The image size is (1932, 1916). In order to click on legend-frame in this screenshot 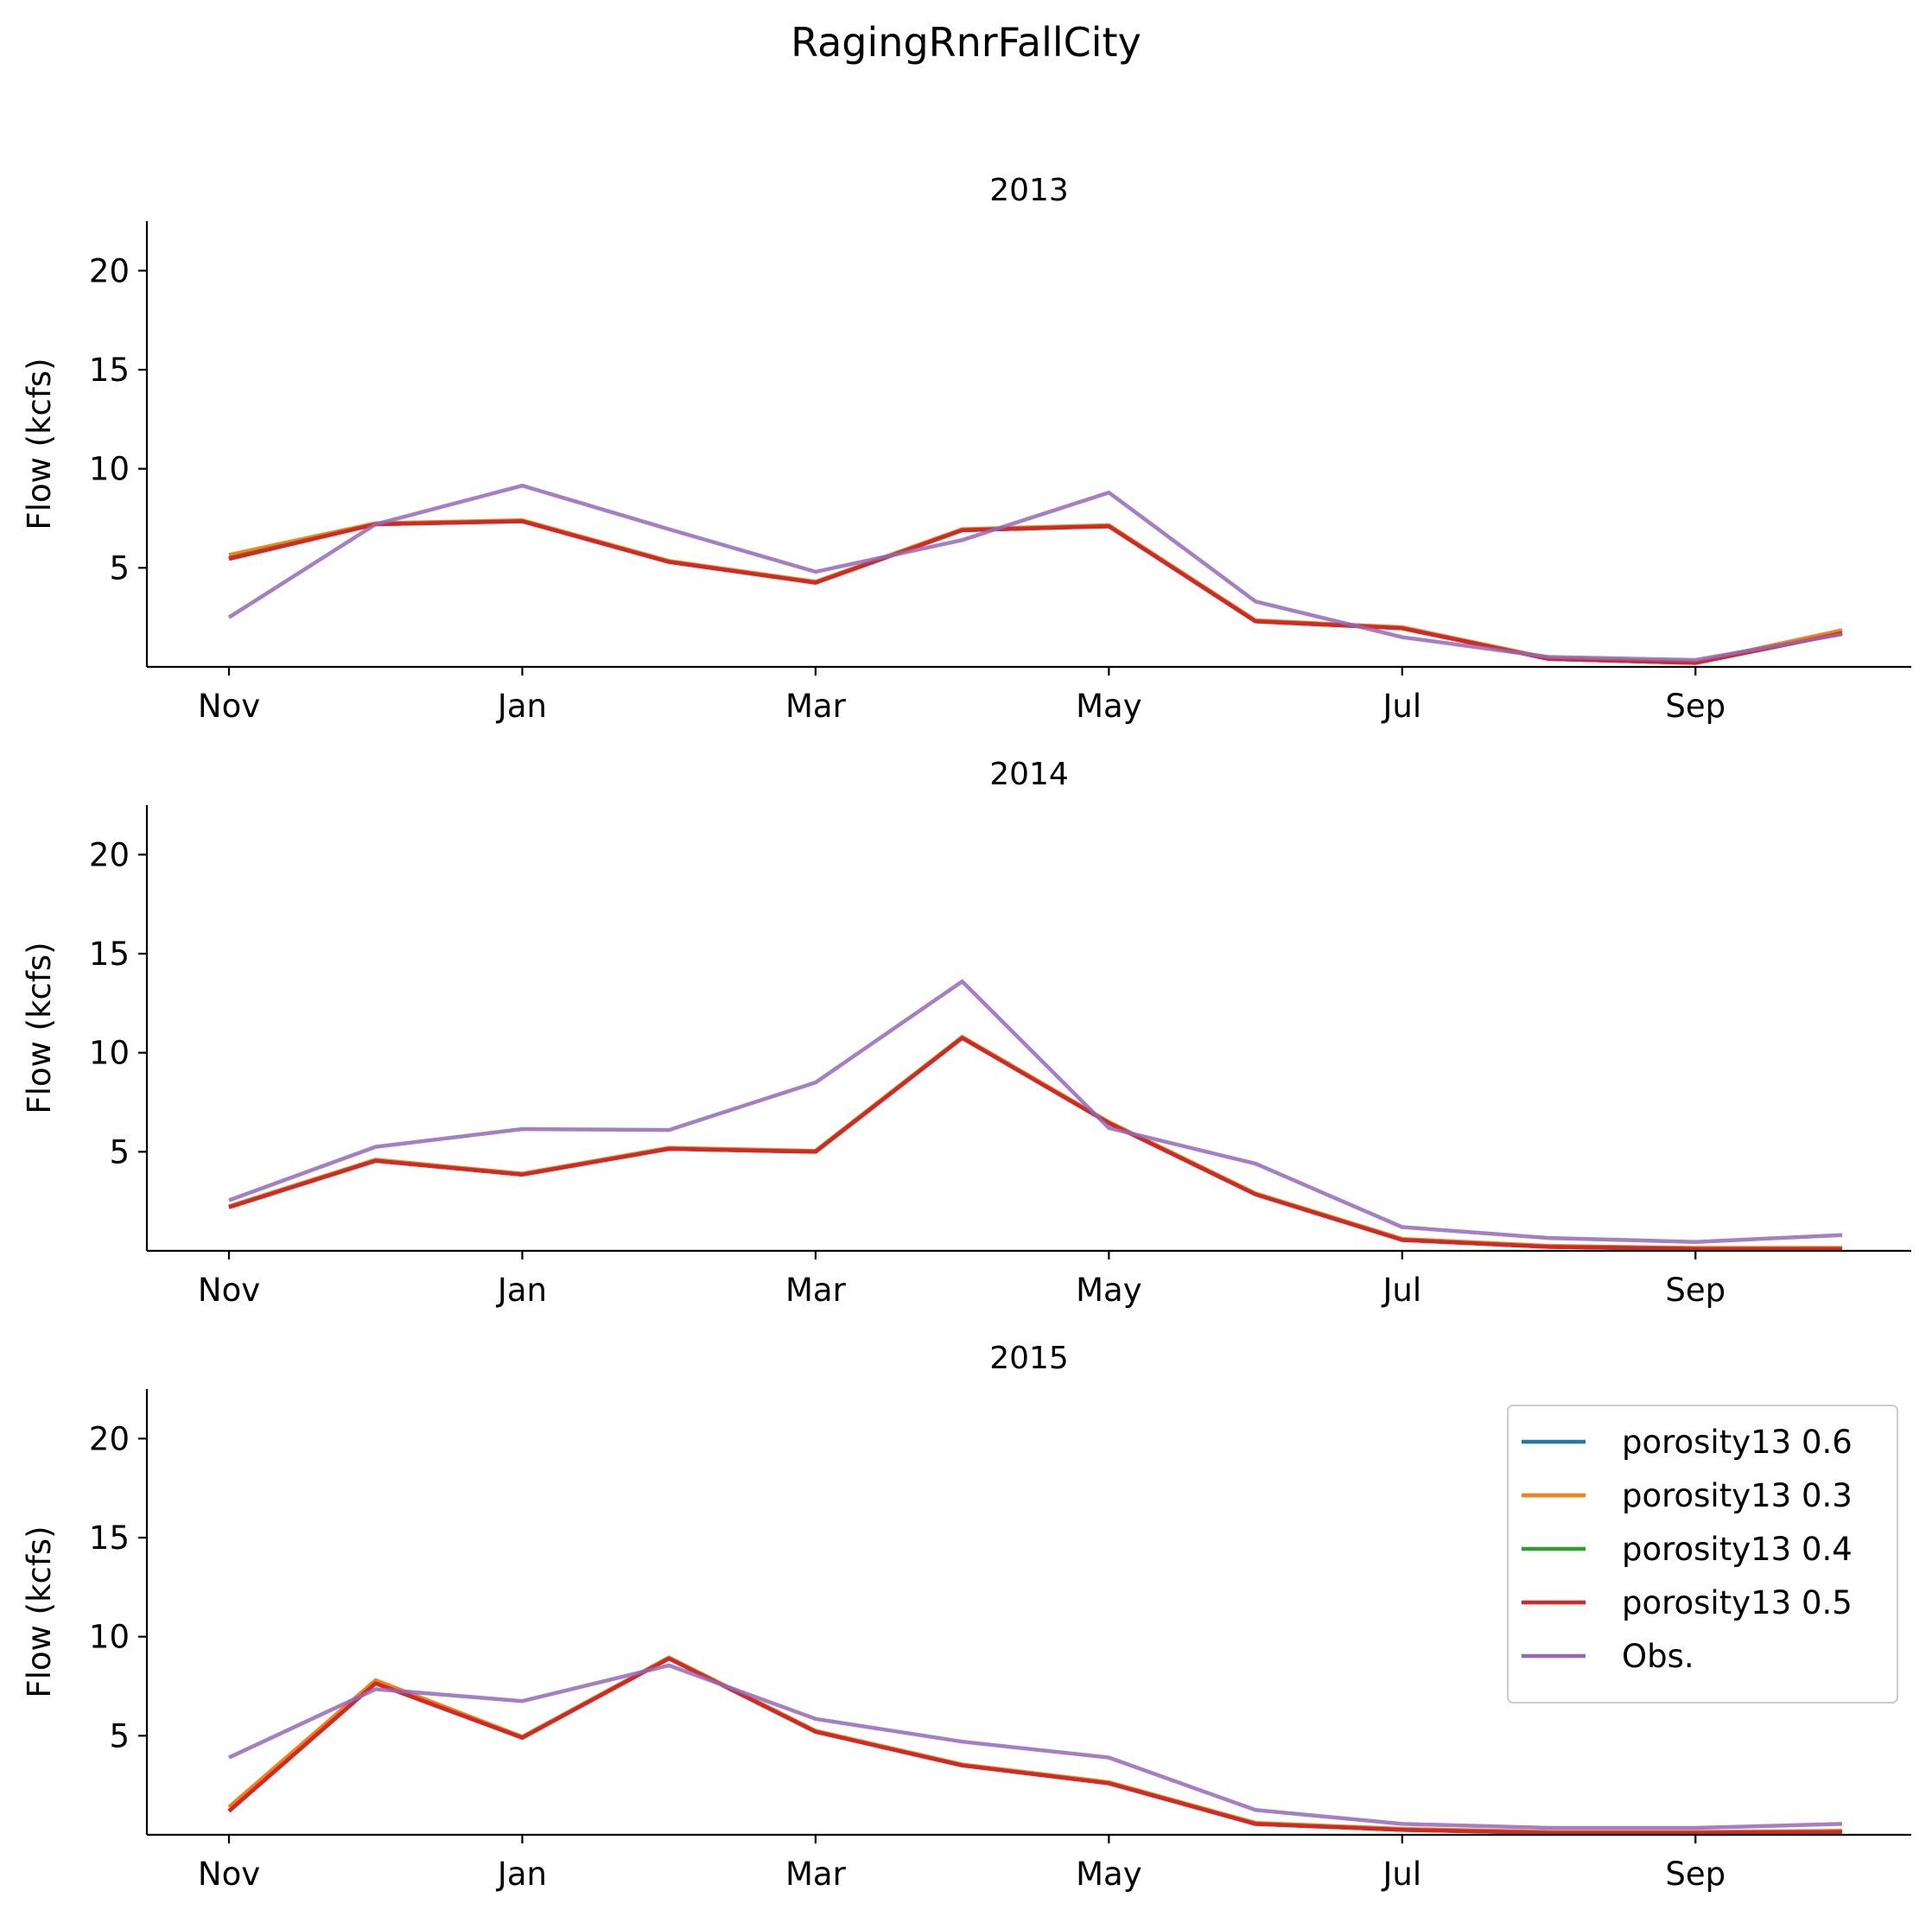, I will do `click(1702, 1554)`.